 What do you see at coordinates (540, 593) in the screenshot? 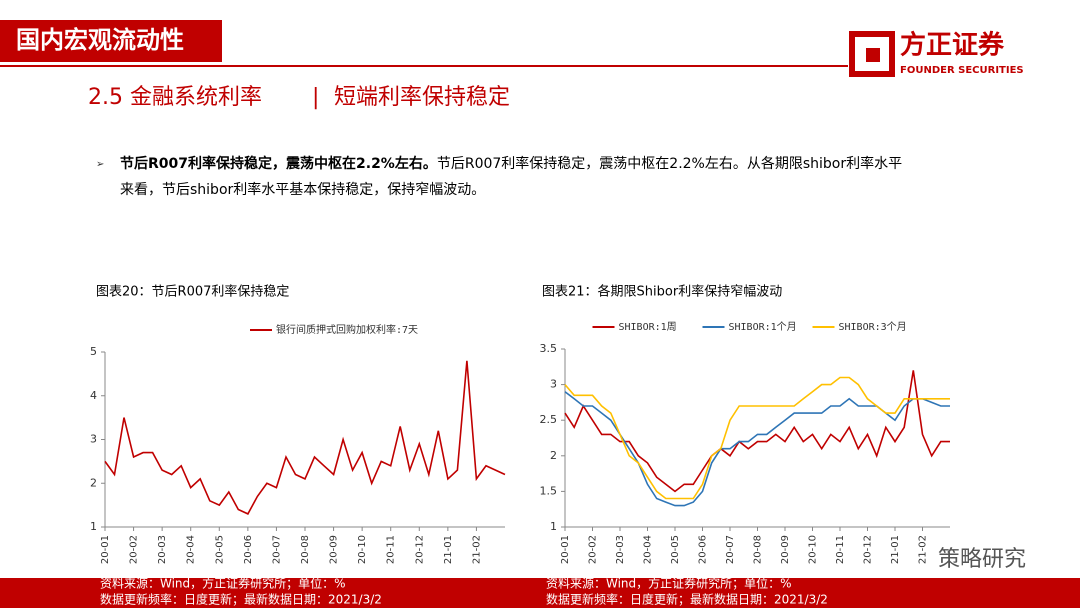
I see `footer-band` at bounding box center [540, 593].